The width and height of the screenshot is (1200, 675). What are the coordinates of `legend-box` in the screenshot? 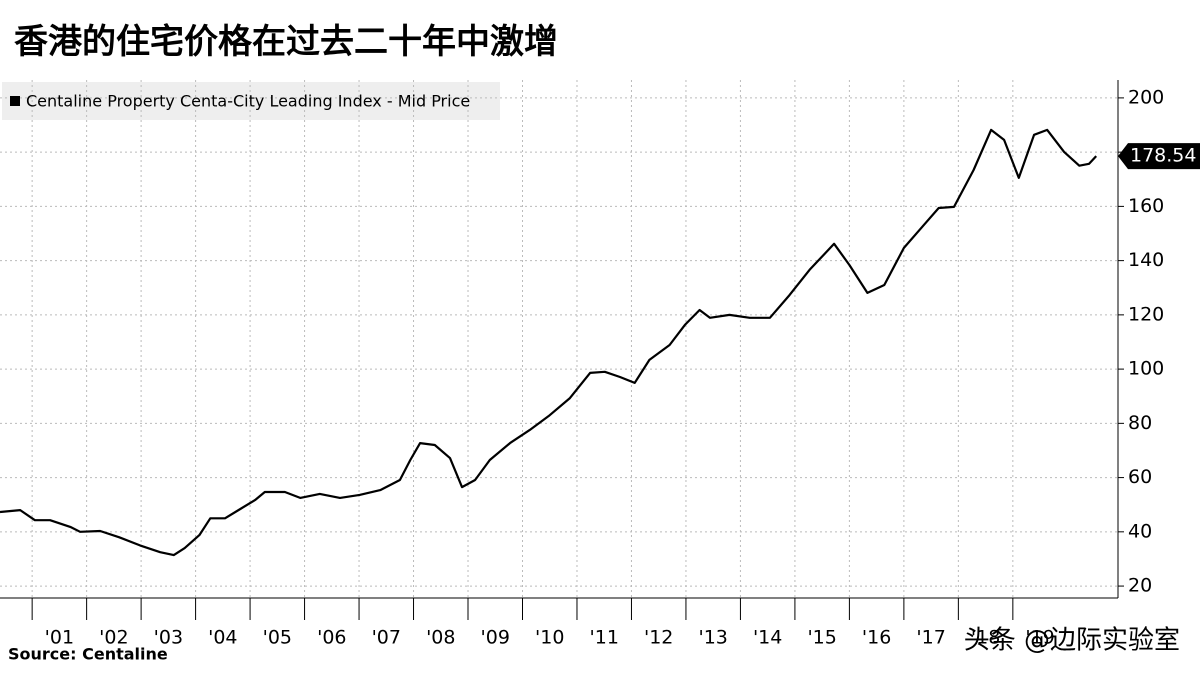 It's located at (251, 101).